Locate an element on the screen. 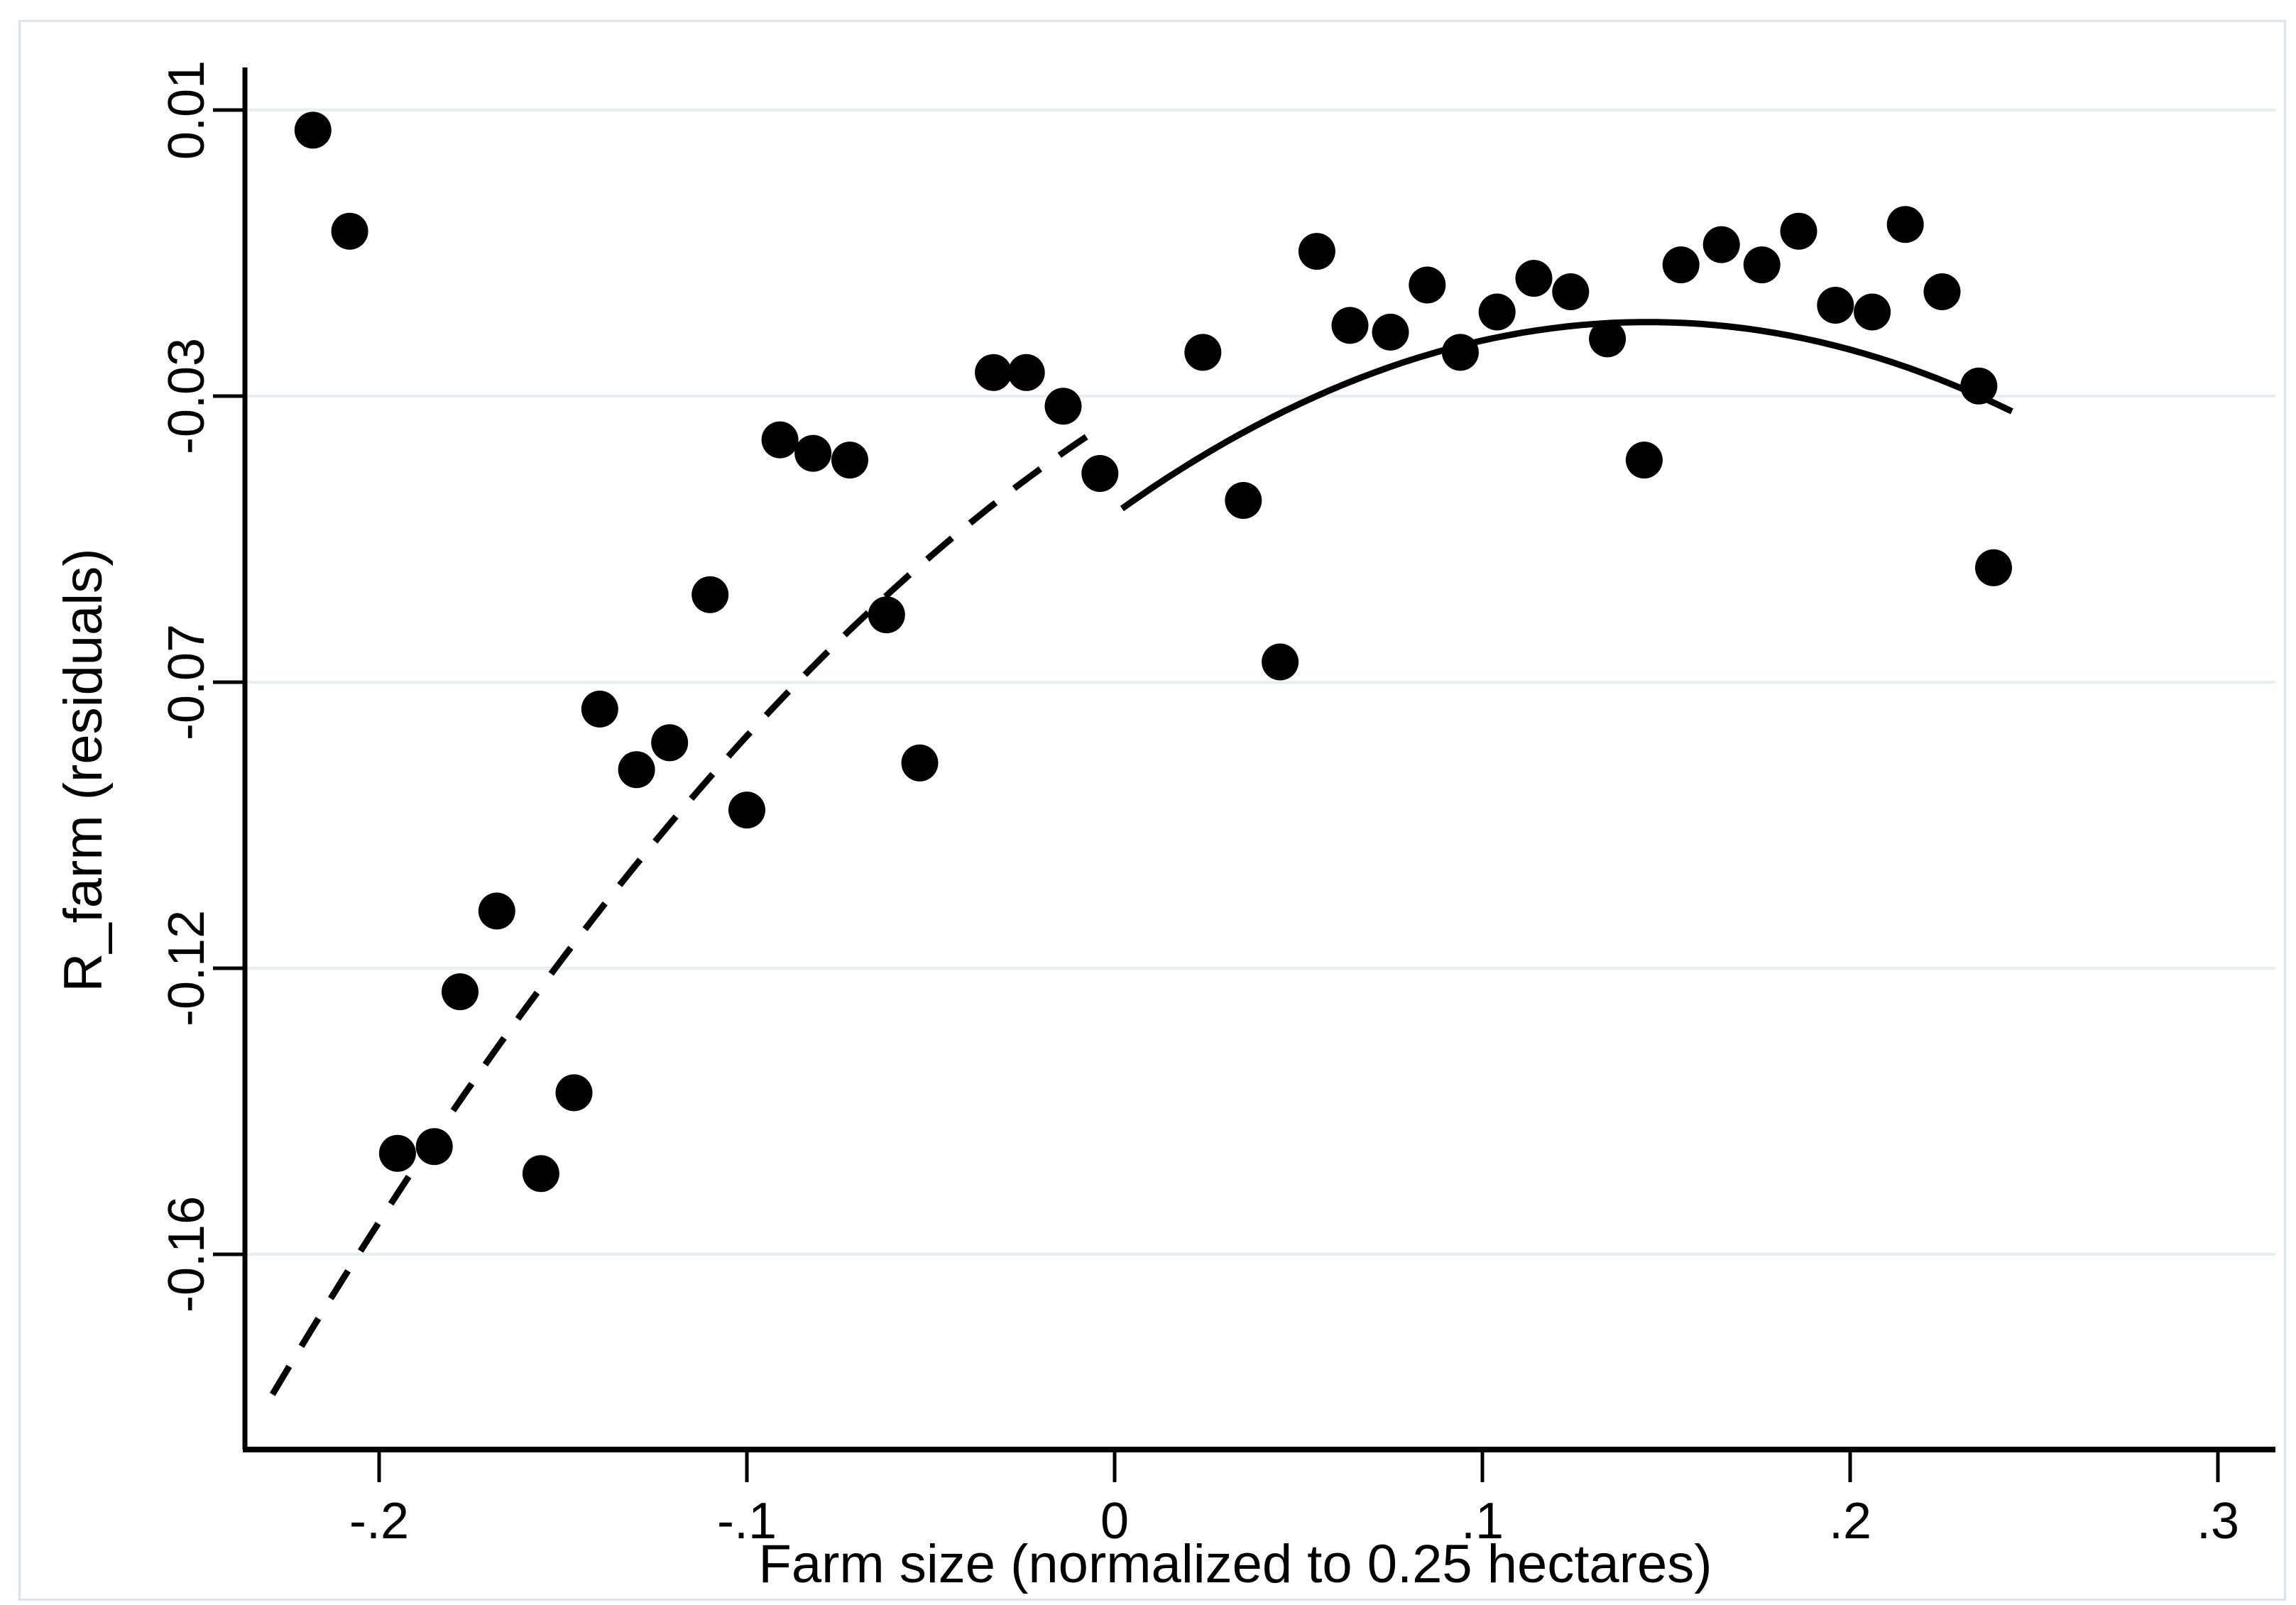  x-axis-title: Farm size (normalized to 0.25 hectares) is located at coordinates (1235, 1564).